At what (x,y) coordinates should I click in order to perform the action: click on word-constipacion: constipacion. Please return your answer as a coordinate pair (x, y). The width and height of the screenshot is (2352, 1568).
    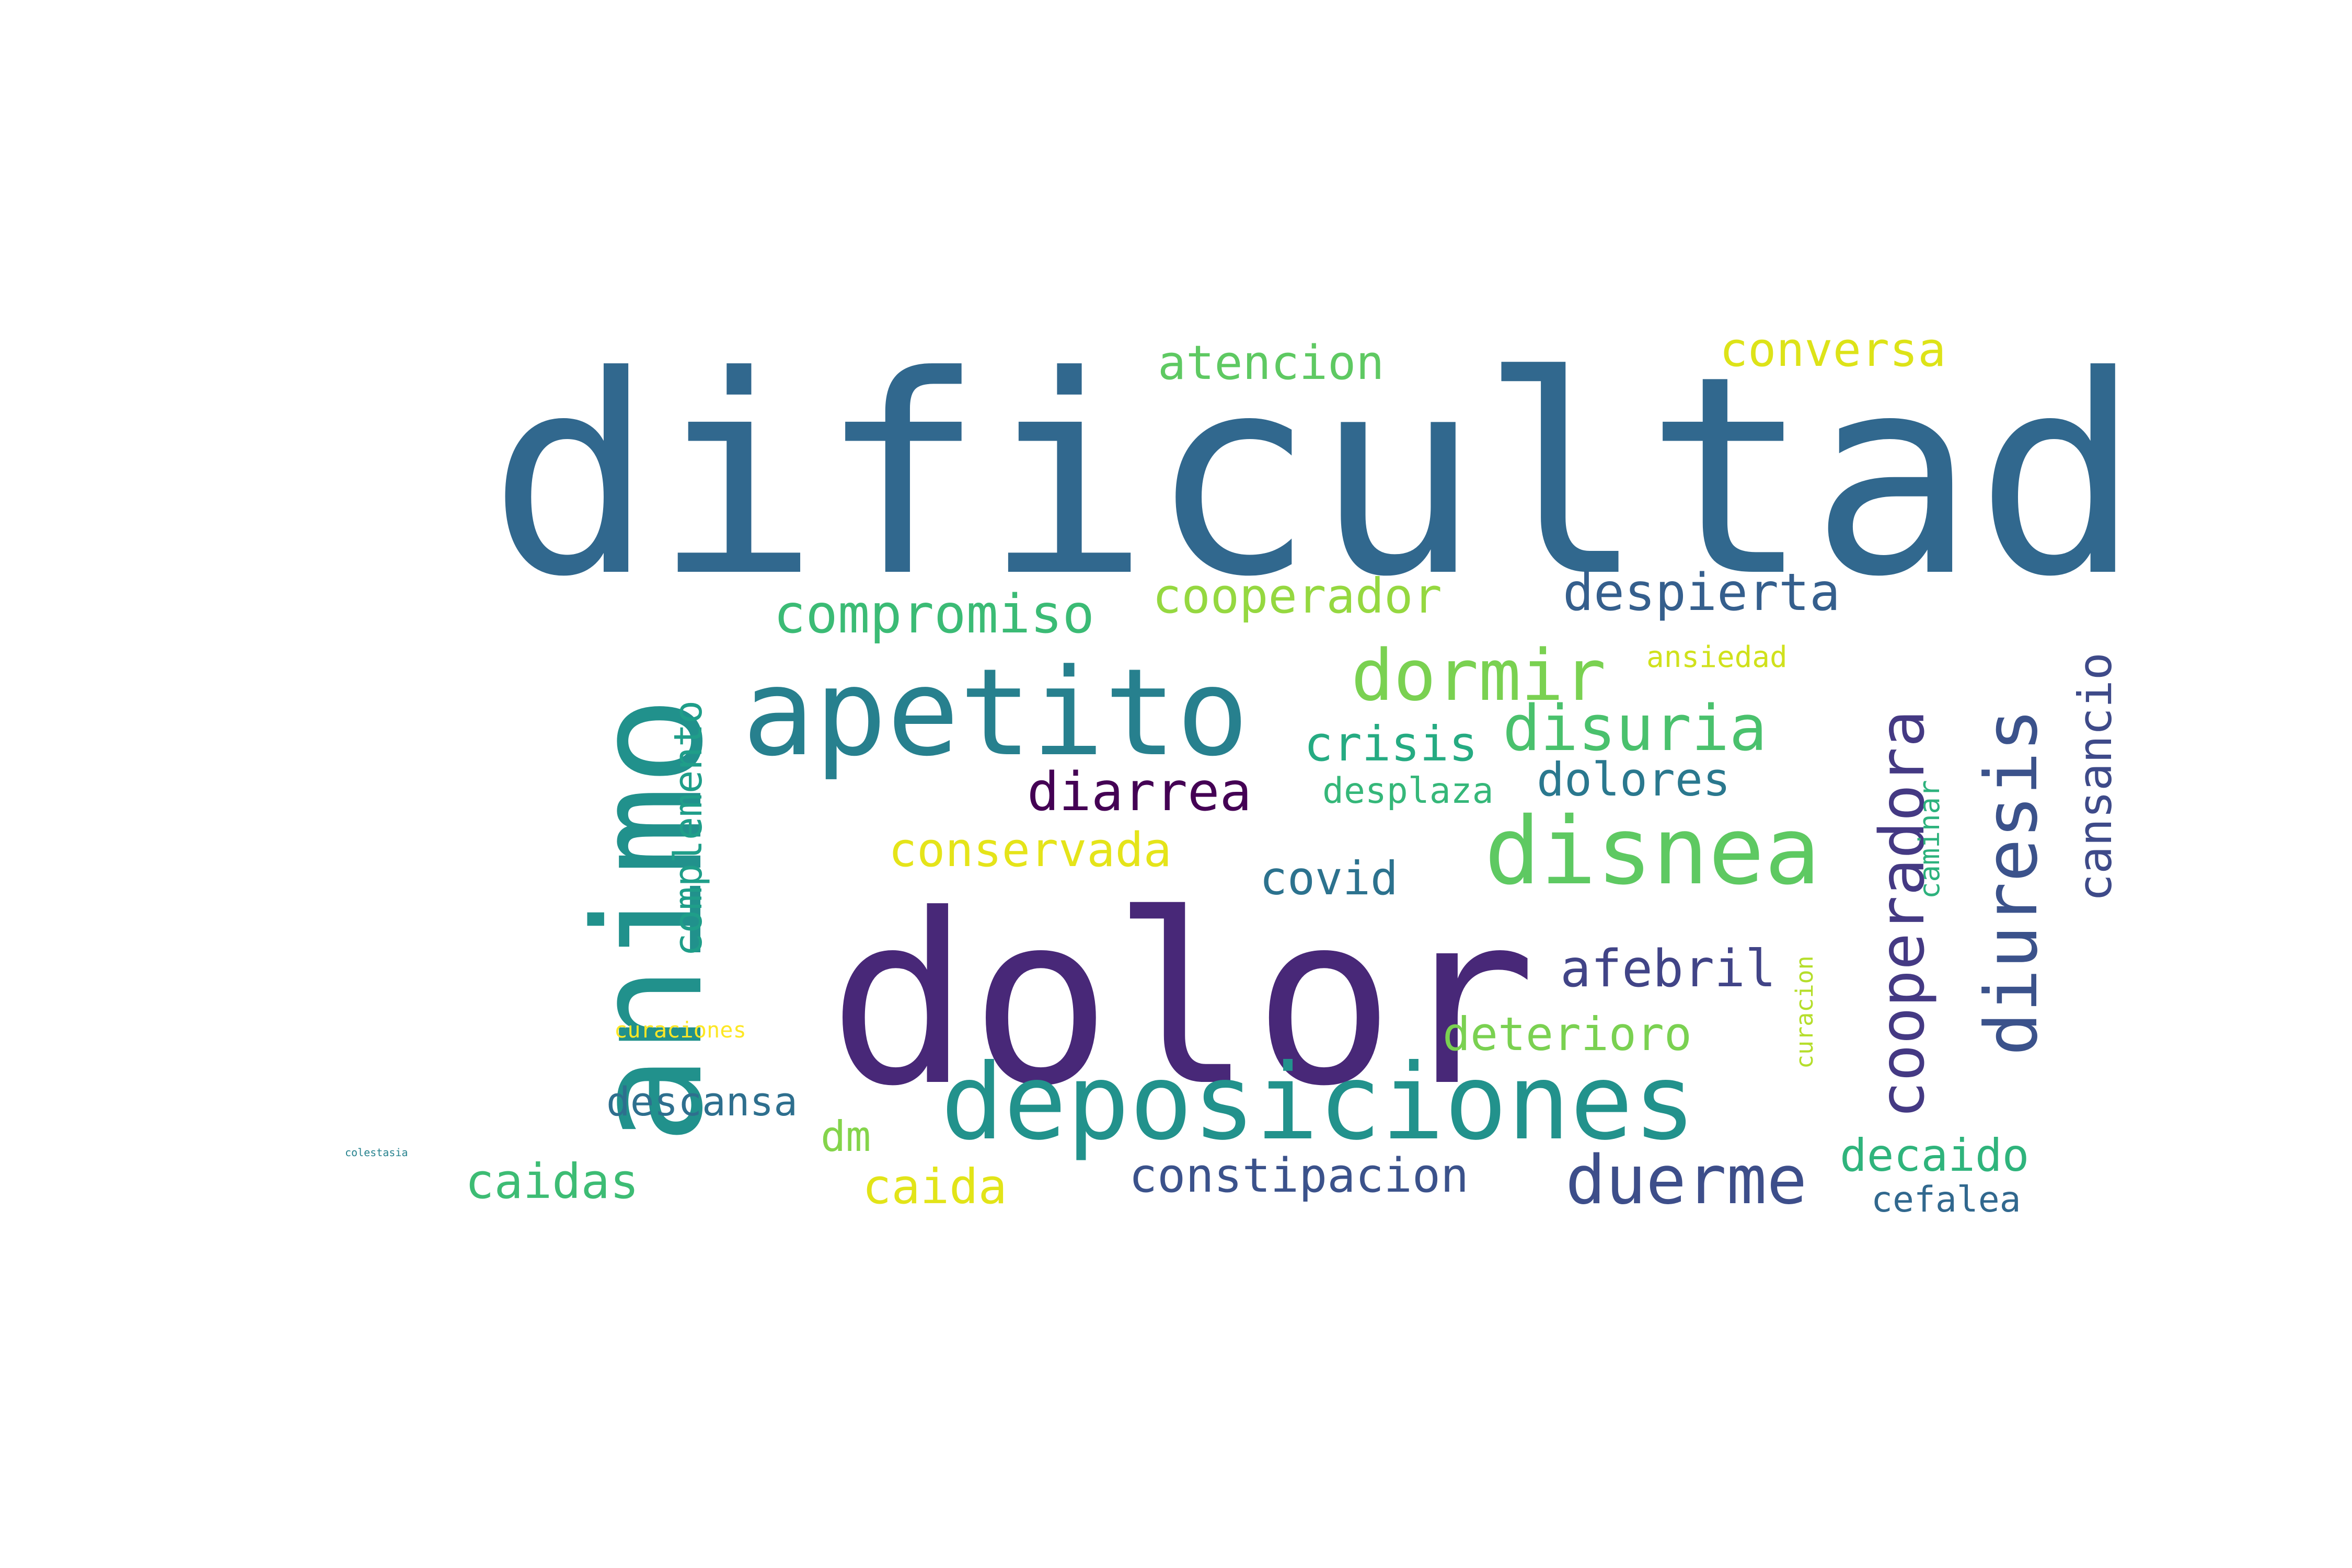
    Looking at the image, I should click on (1299, 1175).